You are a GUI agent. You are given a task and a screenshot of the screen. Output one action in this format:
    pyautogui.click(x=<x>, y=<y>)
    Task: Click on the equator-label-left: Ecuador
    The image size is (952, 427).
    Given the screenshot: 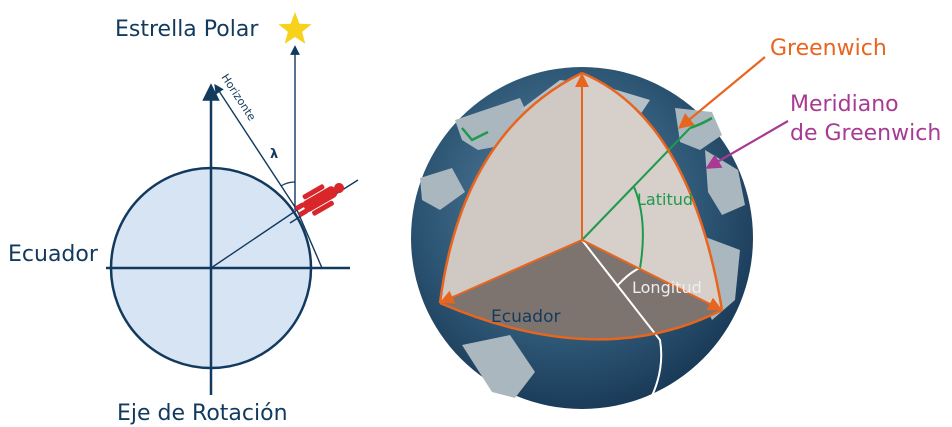 What is the action you would take?
    pyautogui.click(x=53, y=254)
    